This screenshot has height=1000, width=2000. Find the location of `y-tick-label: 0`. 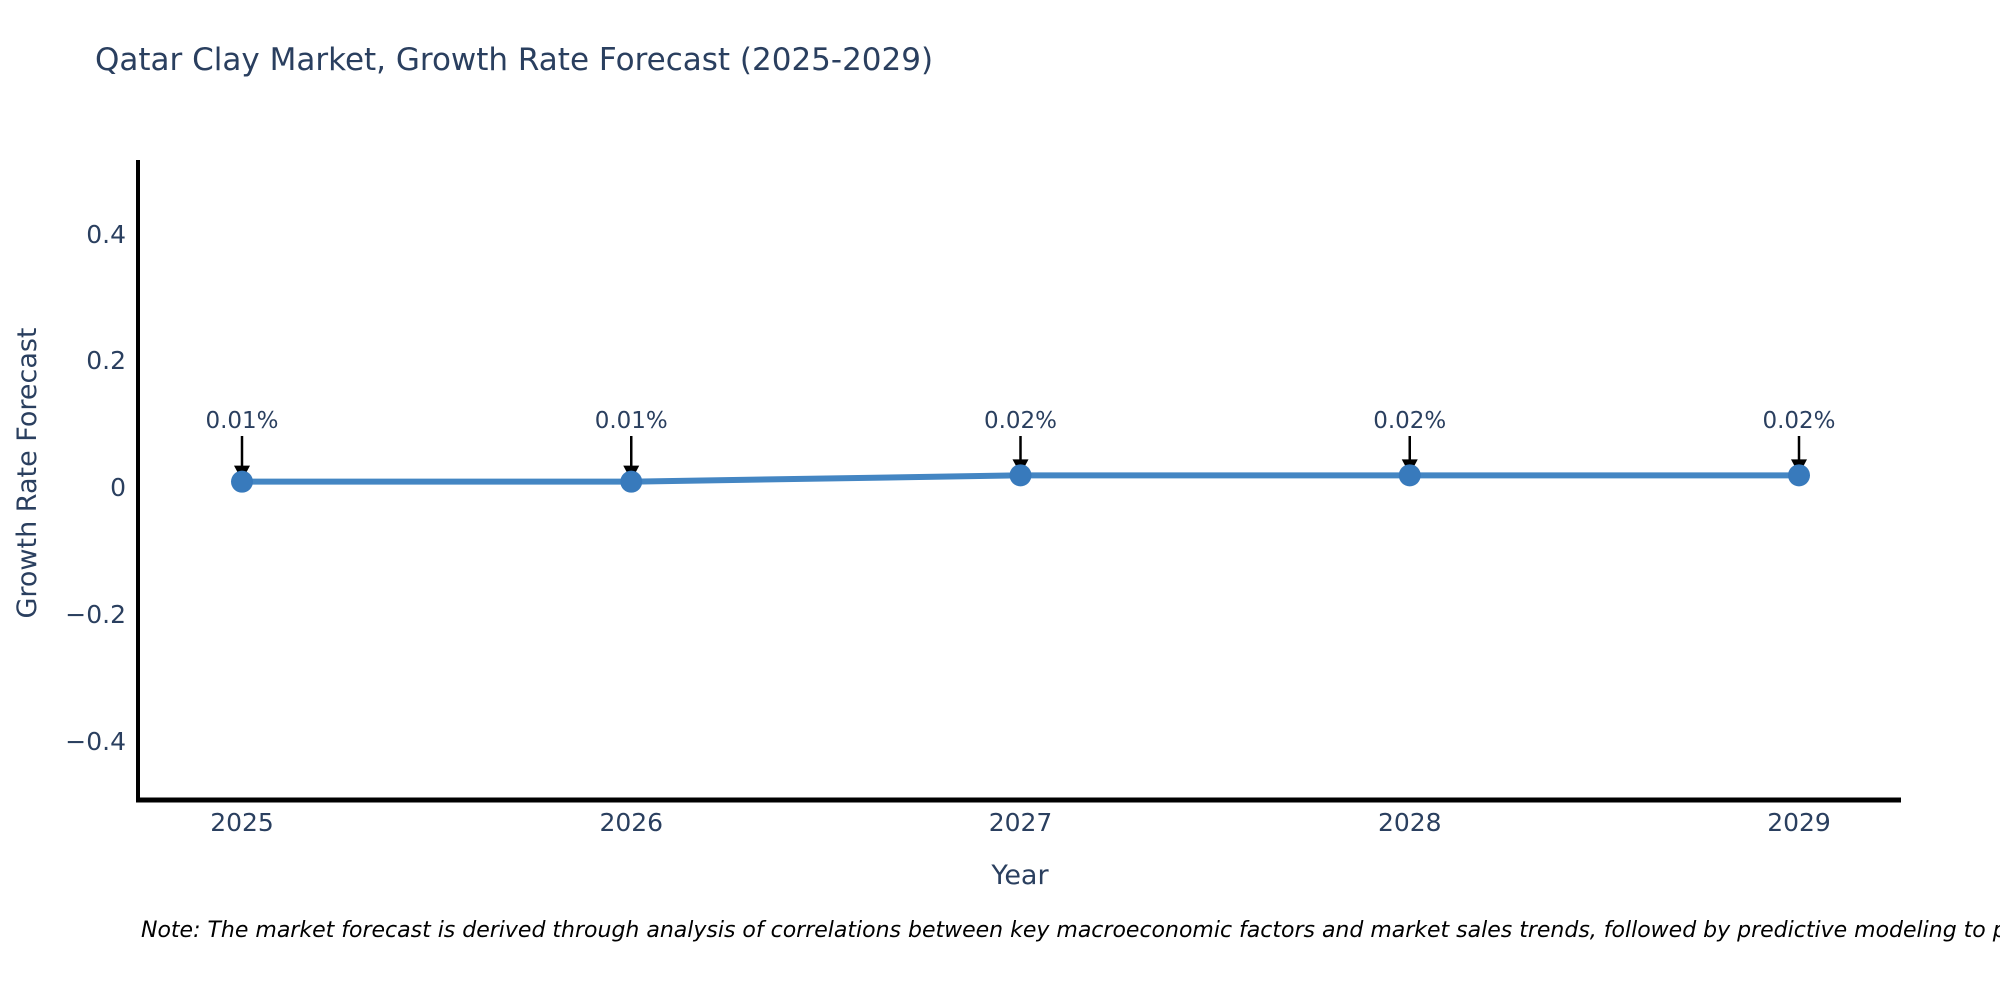

y-tick-label: 0 is located at coordinates (118, 487).